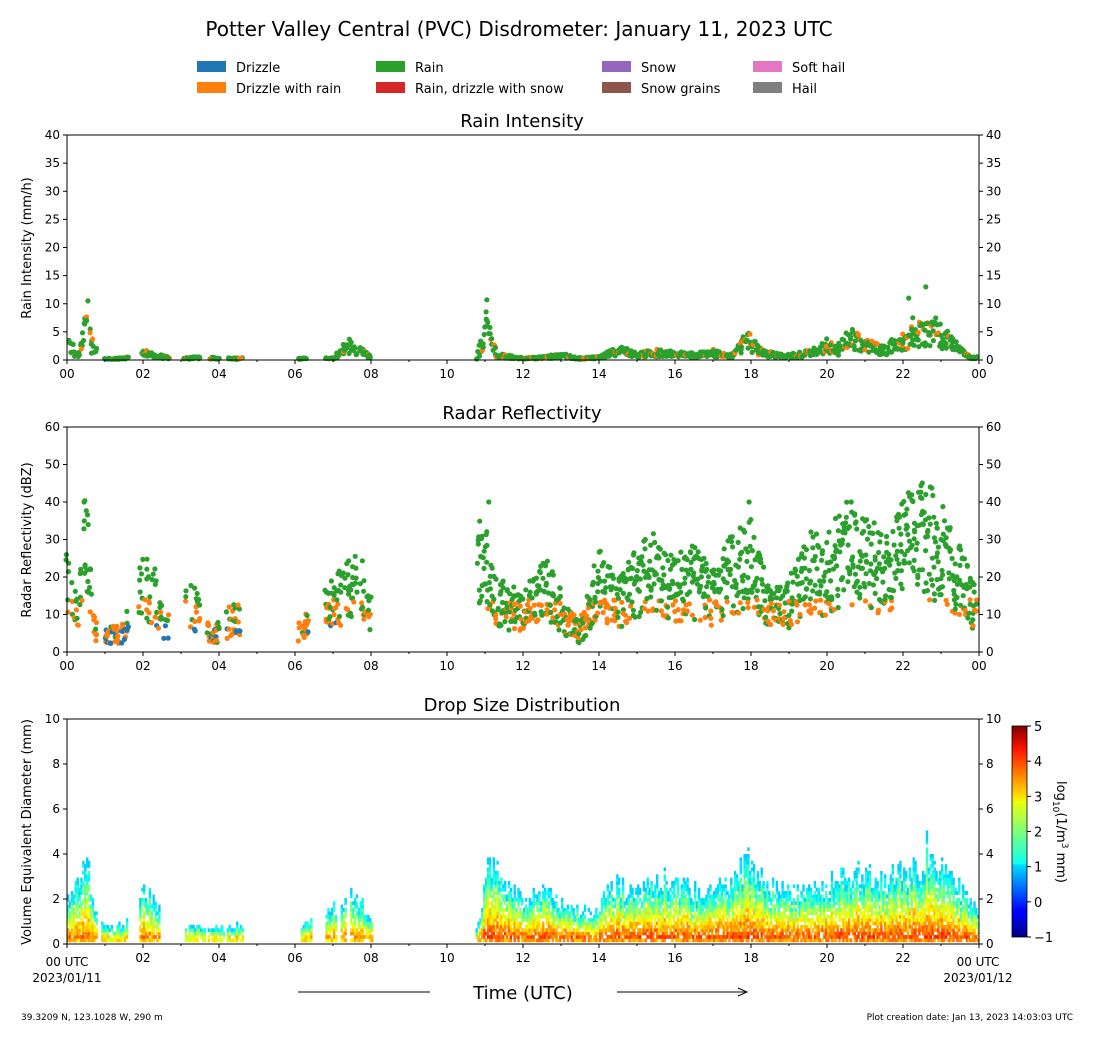 This screenshot has height=1042, width=1093. Describe the element at coordinates (142, 666) in the screenshot. I see `xtick-label: 02` at that location.